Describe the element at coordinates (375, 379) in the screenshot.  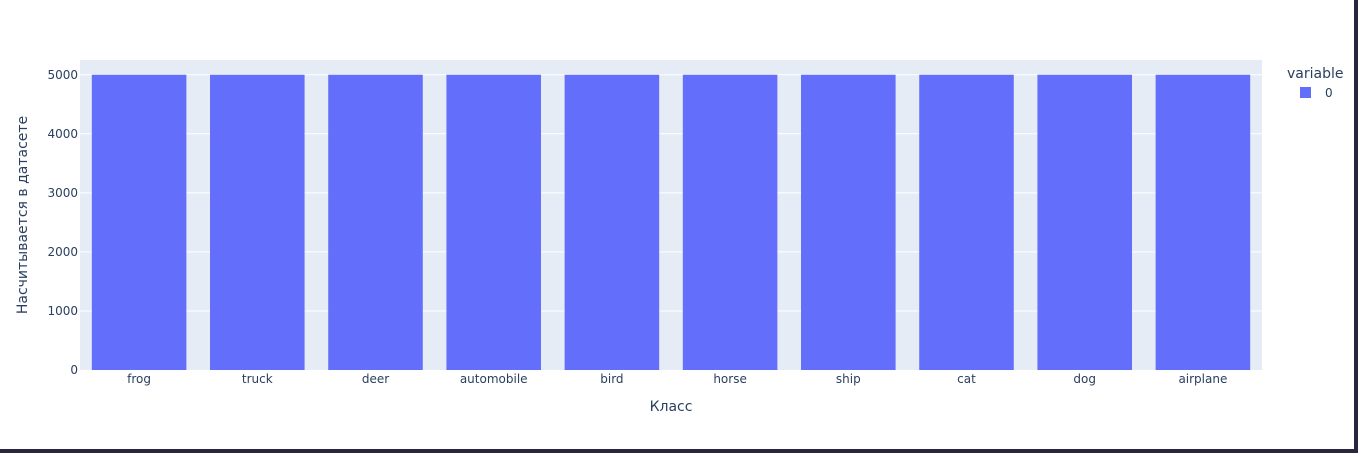
I see `x-tick-label: deer` at that location.